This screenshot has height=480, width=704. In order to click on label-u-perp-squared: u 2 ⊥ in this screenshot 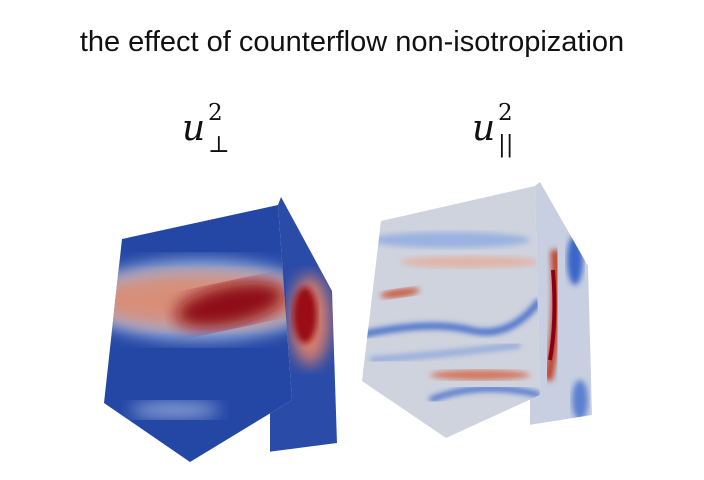, I will do `click(206, 129)`.